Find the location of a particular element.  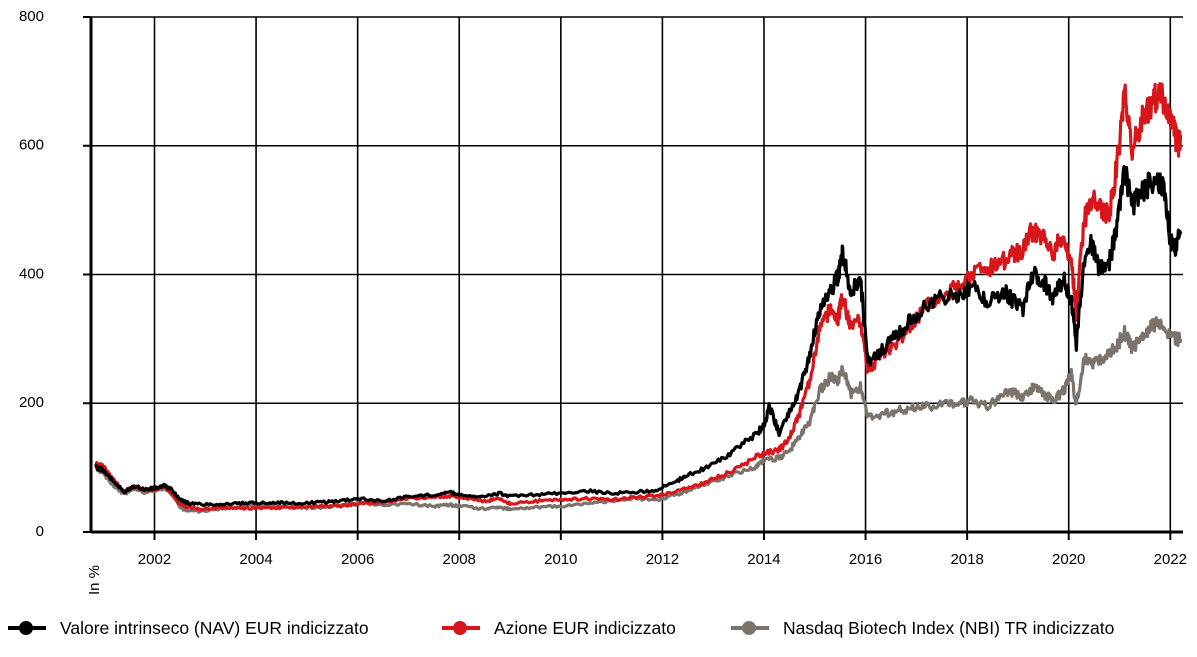

legend-item: Valore intrinseco (NAV) EUR indicizzato is located at coordinates (188, 628).